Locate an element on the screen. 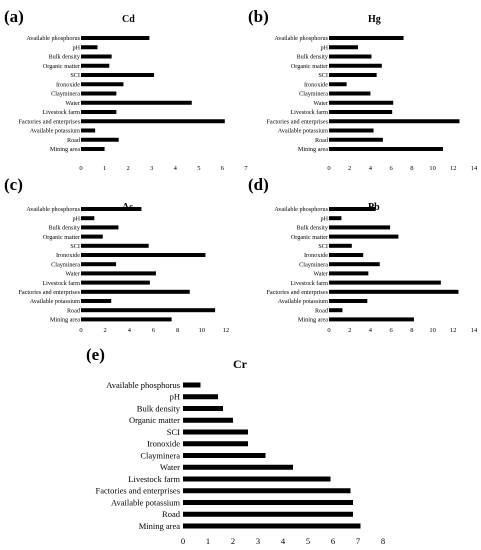 This screenshot has width=481, height=550. x-tick-label: 7 is located at coordinates (358, 541).